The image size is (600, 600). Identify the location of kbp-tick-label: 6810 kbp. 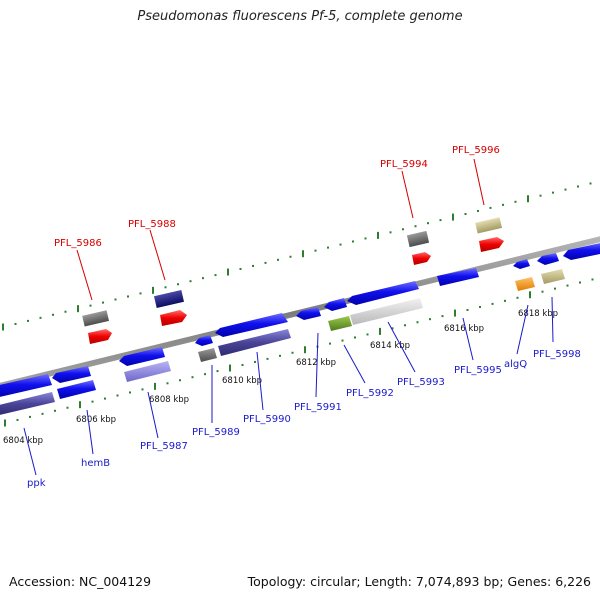
(242, 381).